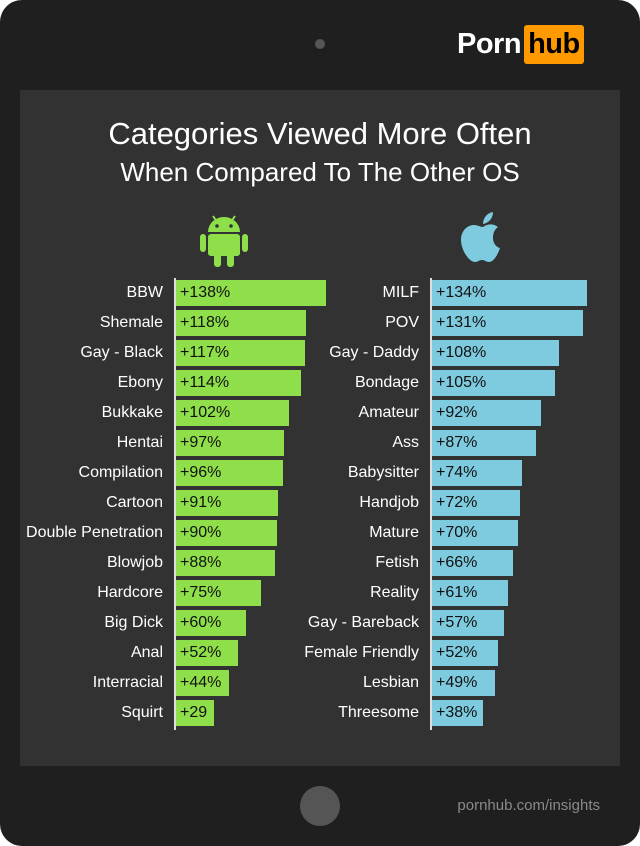  I want to click on bar: +70%, so click(475, 533).